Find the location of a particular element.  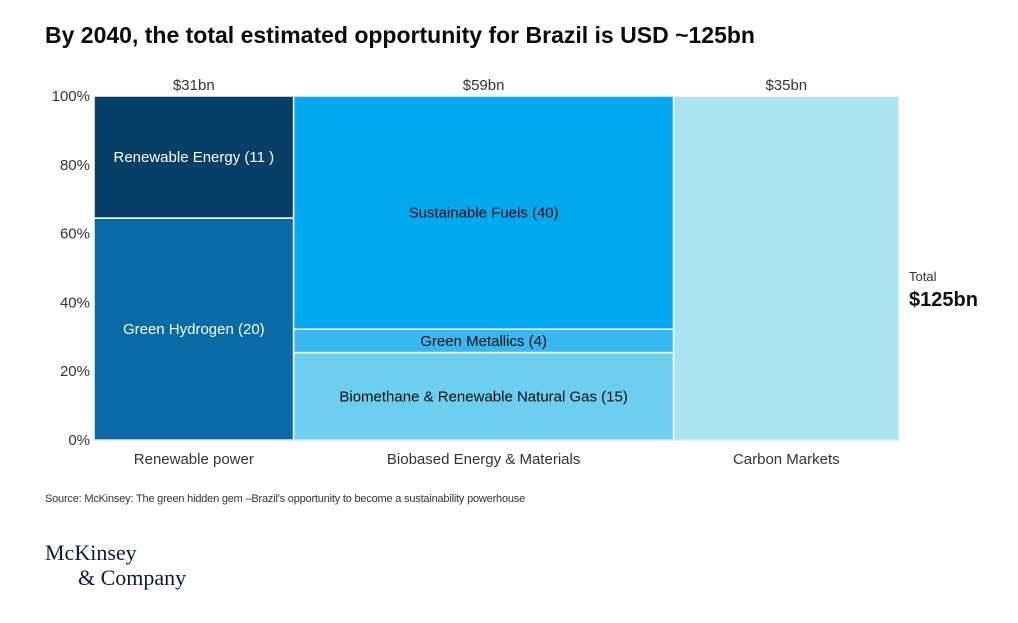

y-tick-label: 80% is located at coordinates (75, 165).